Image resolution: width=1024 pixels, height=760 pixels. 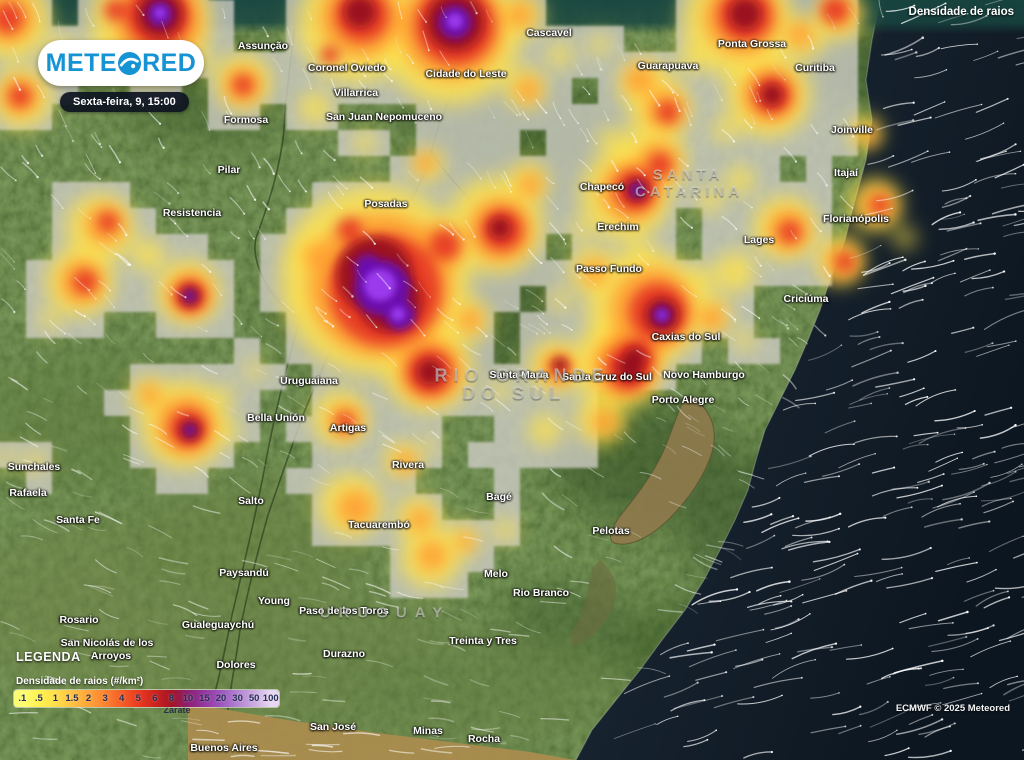 I want to click on legend-tick: 4, so click(x=122, y=698).